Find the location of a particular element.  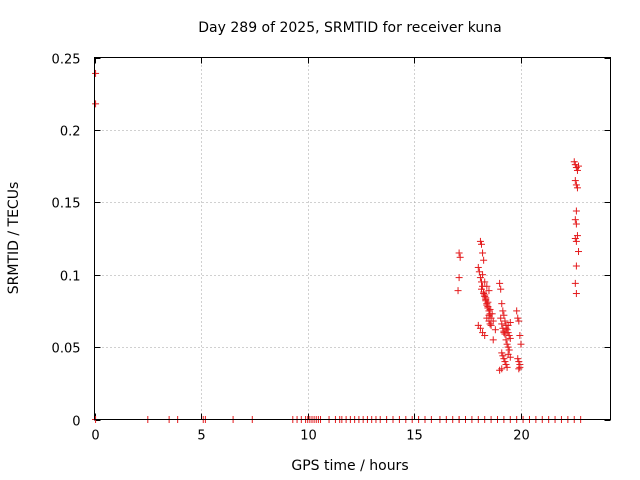

y-tick-label: 0.05 is located at coordinates (66, 349).